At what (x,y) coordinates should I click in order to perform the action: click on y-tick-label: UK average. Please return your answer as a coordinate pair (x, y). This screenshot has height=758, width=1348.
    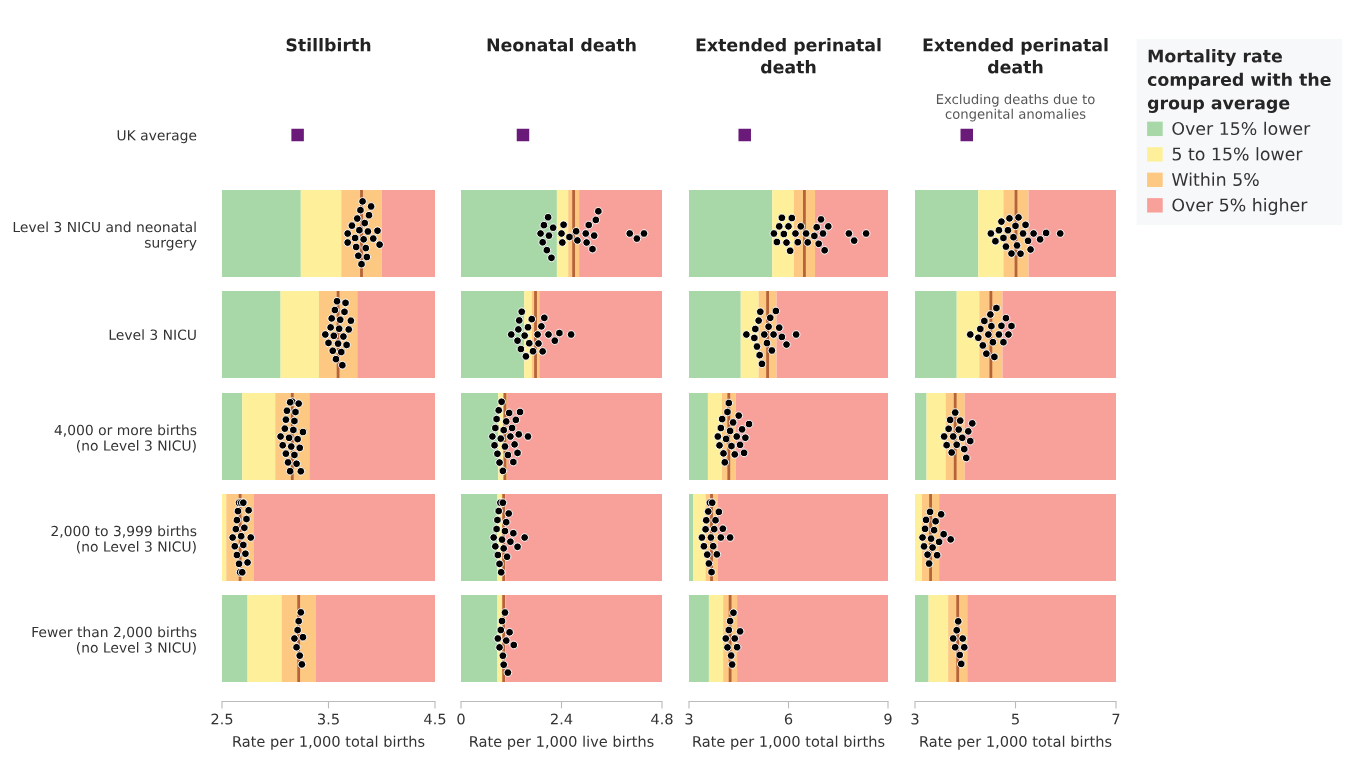
    Looking at the image, I should click on (157, 137).